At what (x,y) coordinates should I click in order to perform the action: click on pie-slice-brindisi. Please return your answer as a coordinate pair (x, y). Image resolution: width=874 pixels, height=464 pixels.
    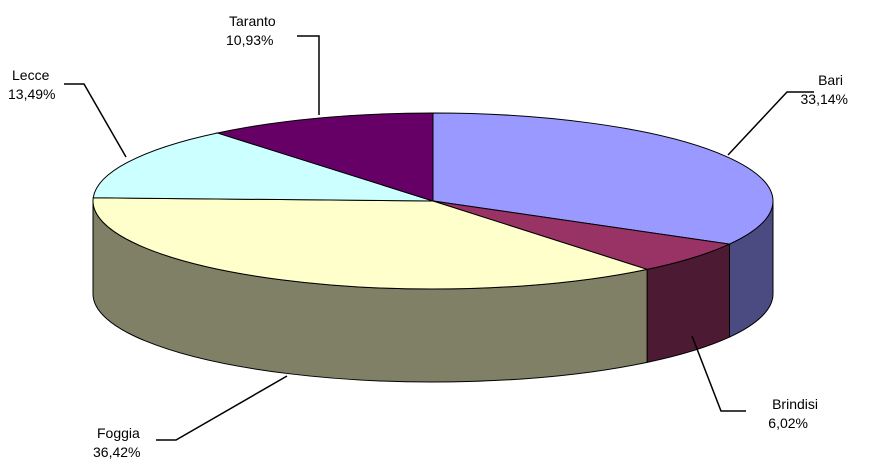
    Looking at the image, I should click on (582, 235).